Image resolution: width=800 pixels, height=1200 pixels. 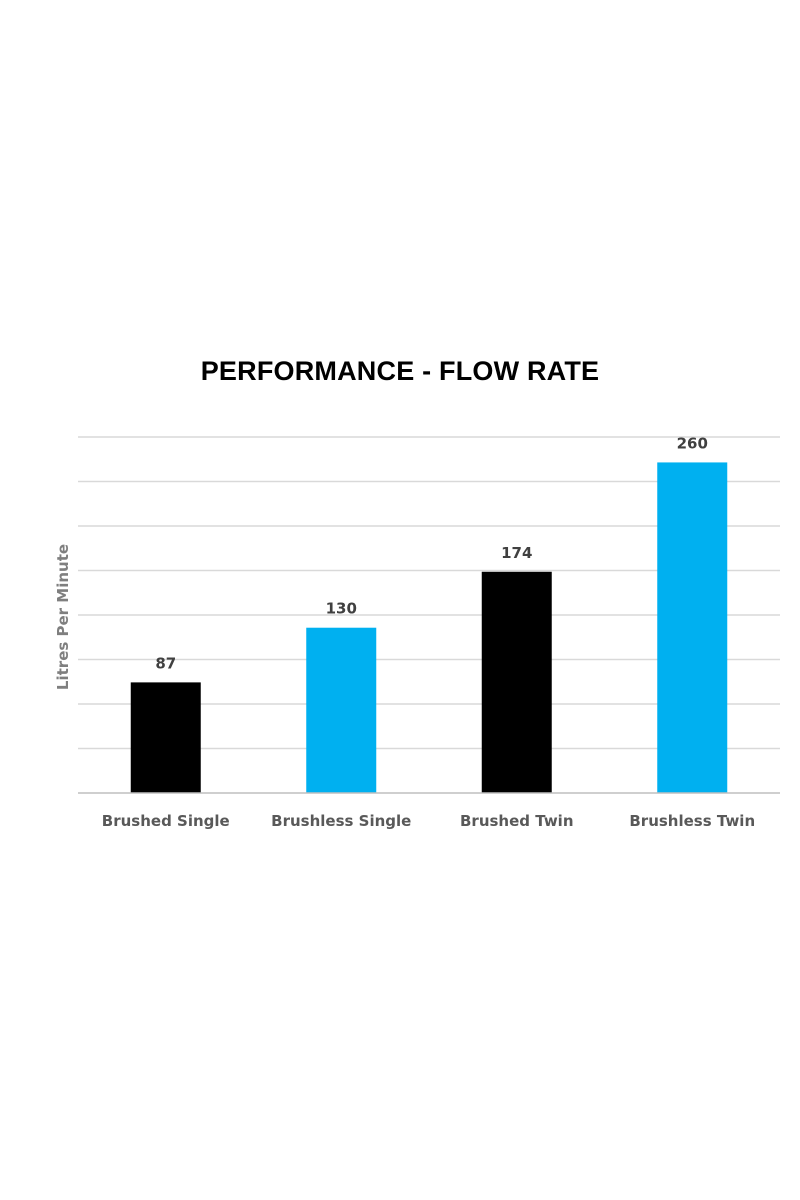 What do you see at coordinates (516, 553) in the screenshot?
I see `data-label: 174` at bounding box center [516, 553].